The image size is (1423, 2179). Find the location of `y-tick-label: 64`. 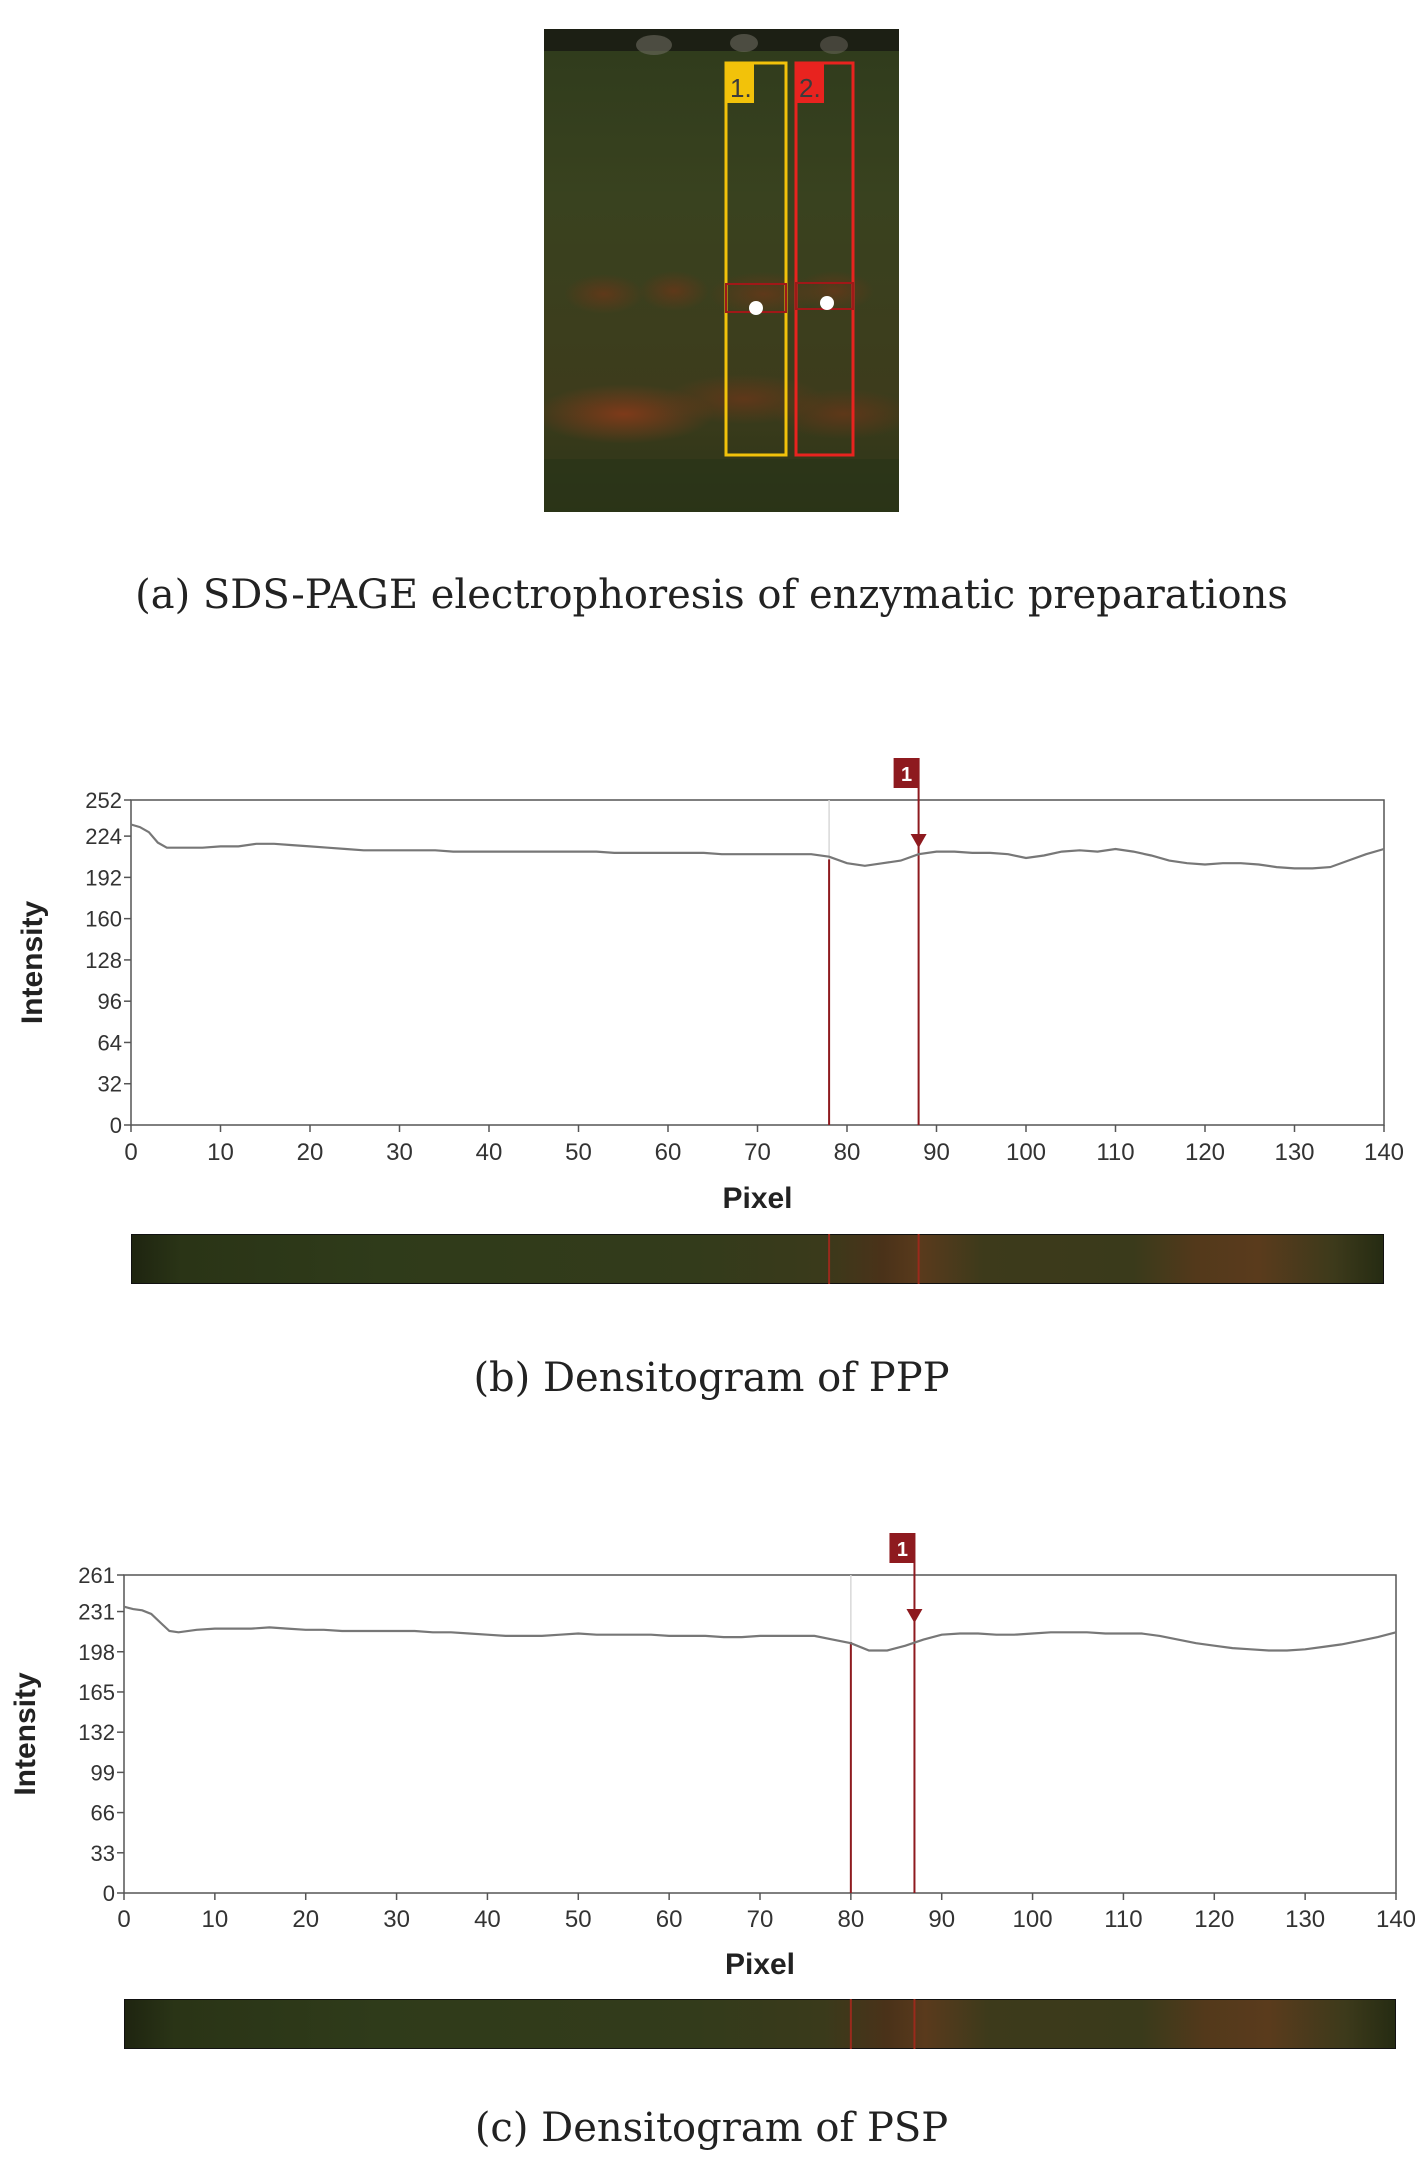

y-tick-label: 64 is located at coordinates (110, 1042).